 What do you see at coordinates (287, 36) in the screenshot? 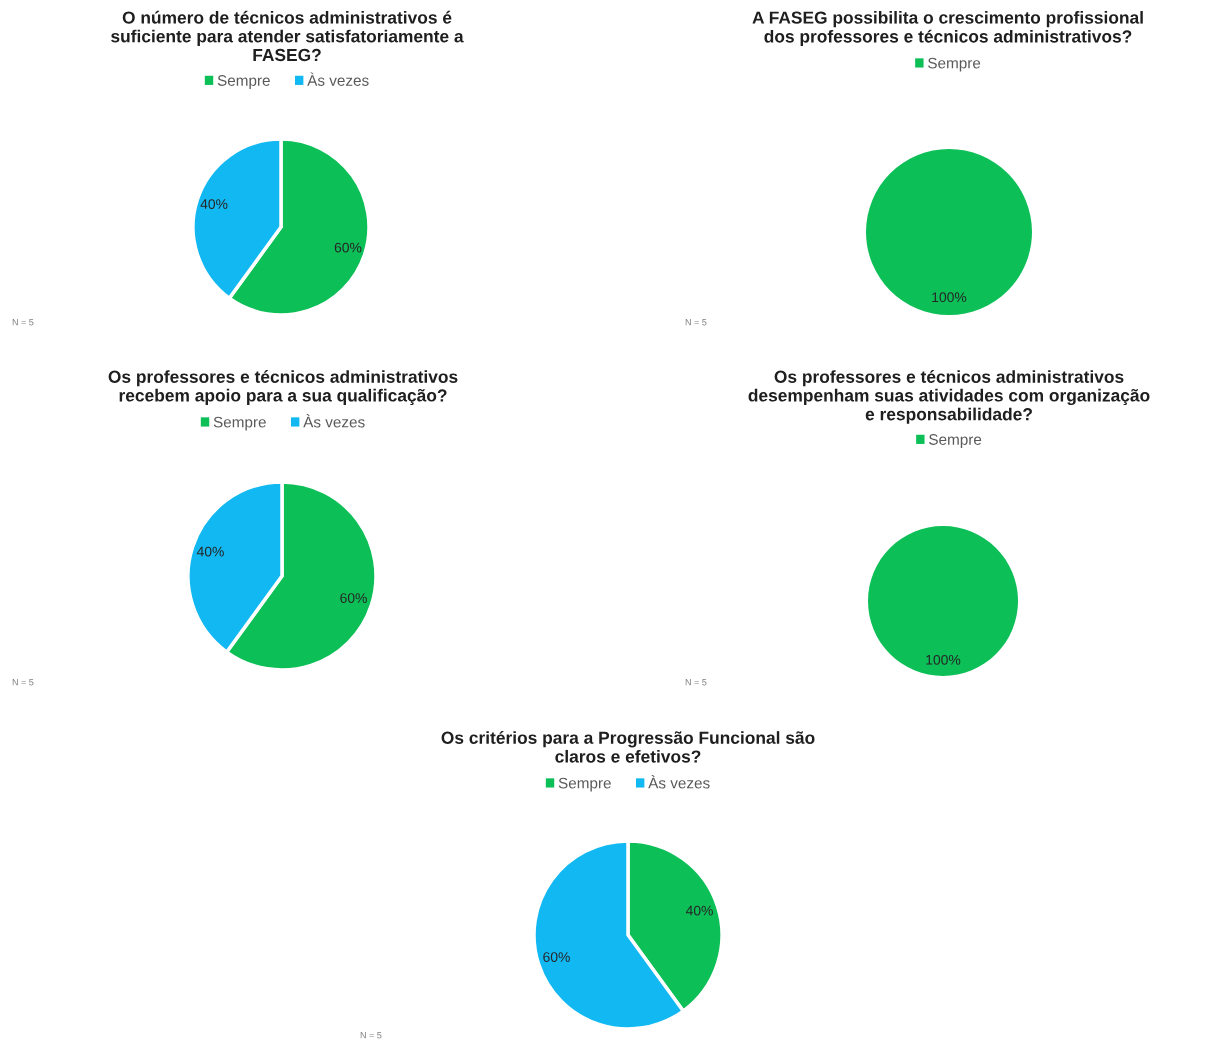
I see `chart-title: O número de técnicos administrativos é suficiente para atender satisfatoriamente a FASEG?` at bounding box center [287, 36].